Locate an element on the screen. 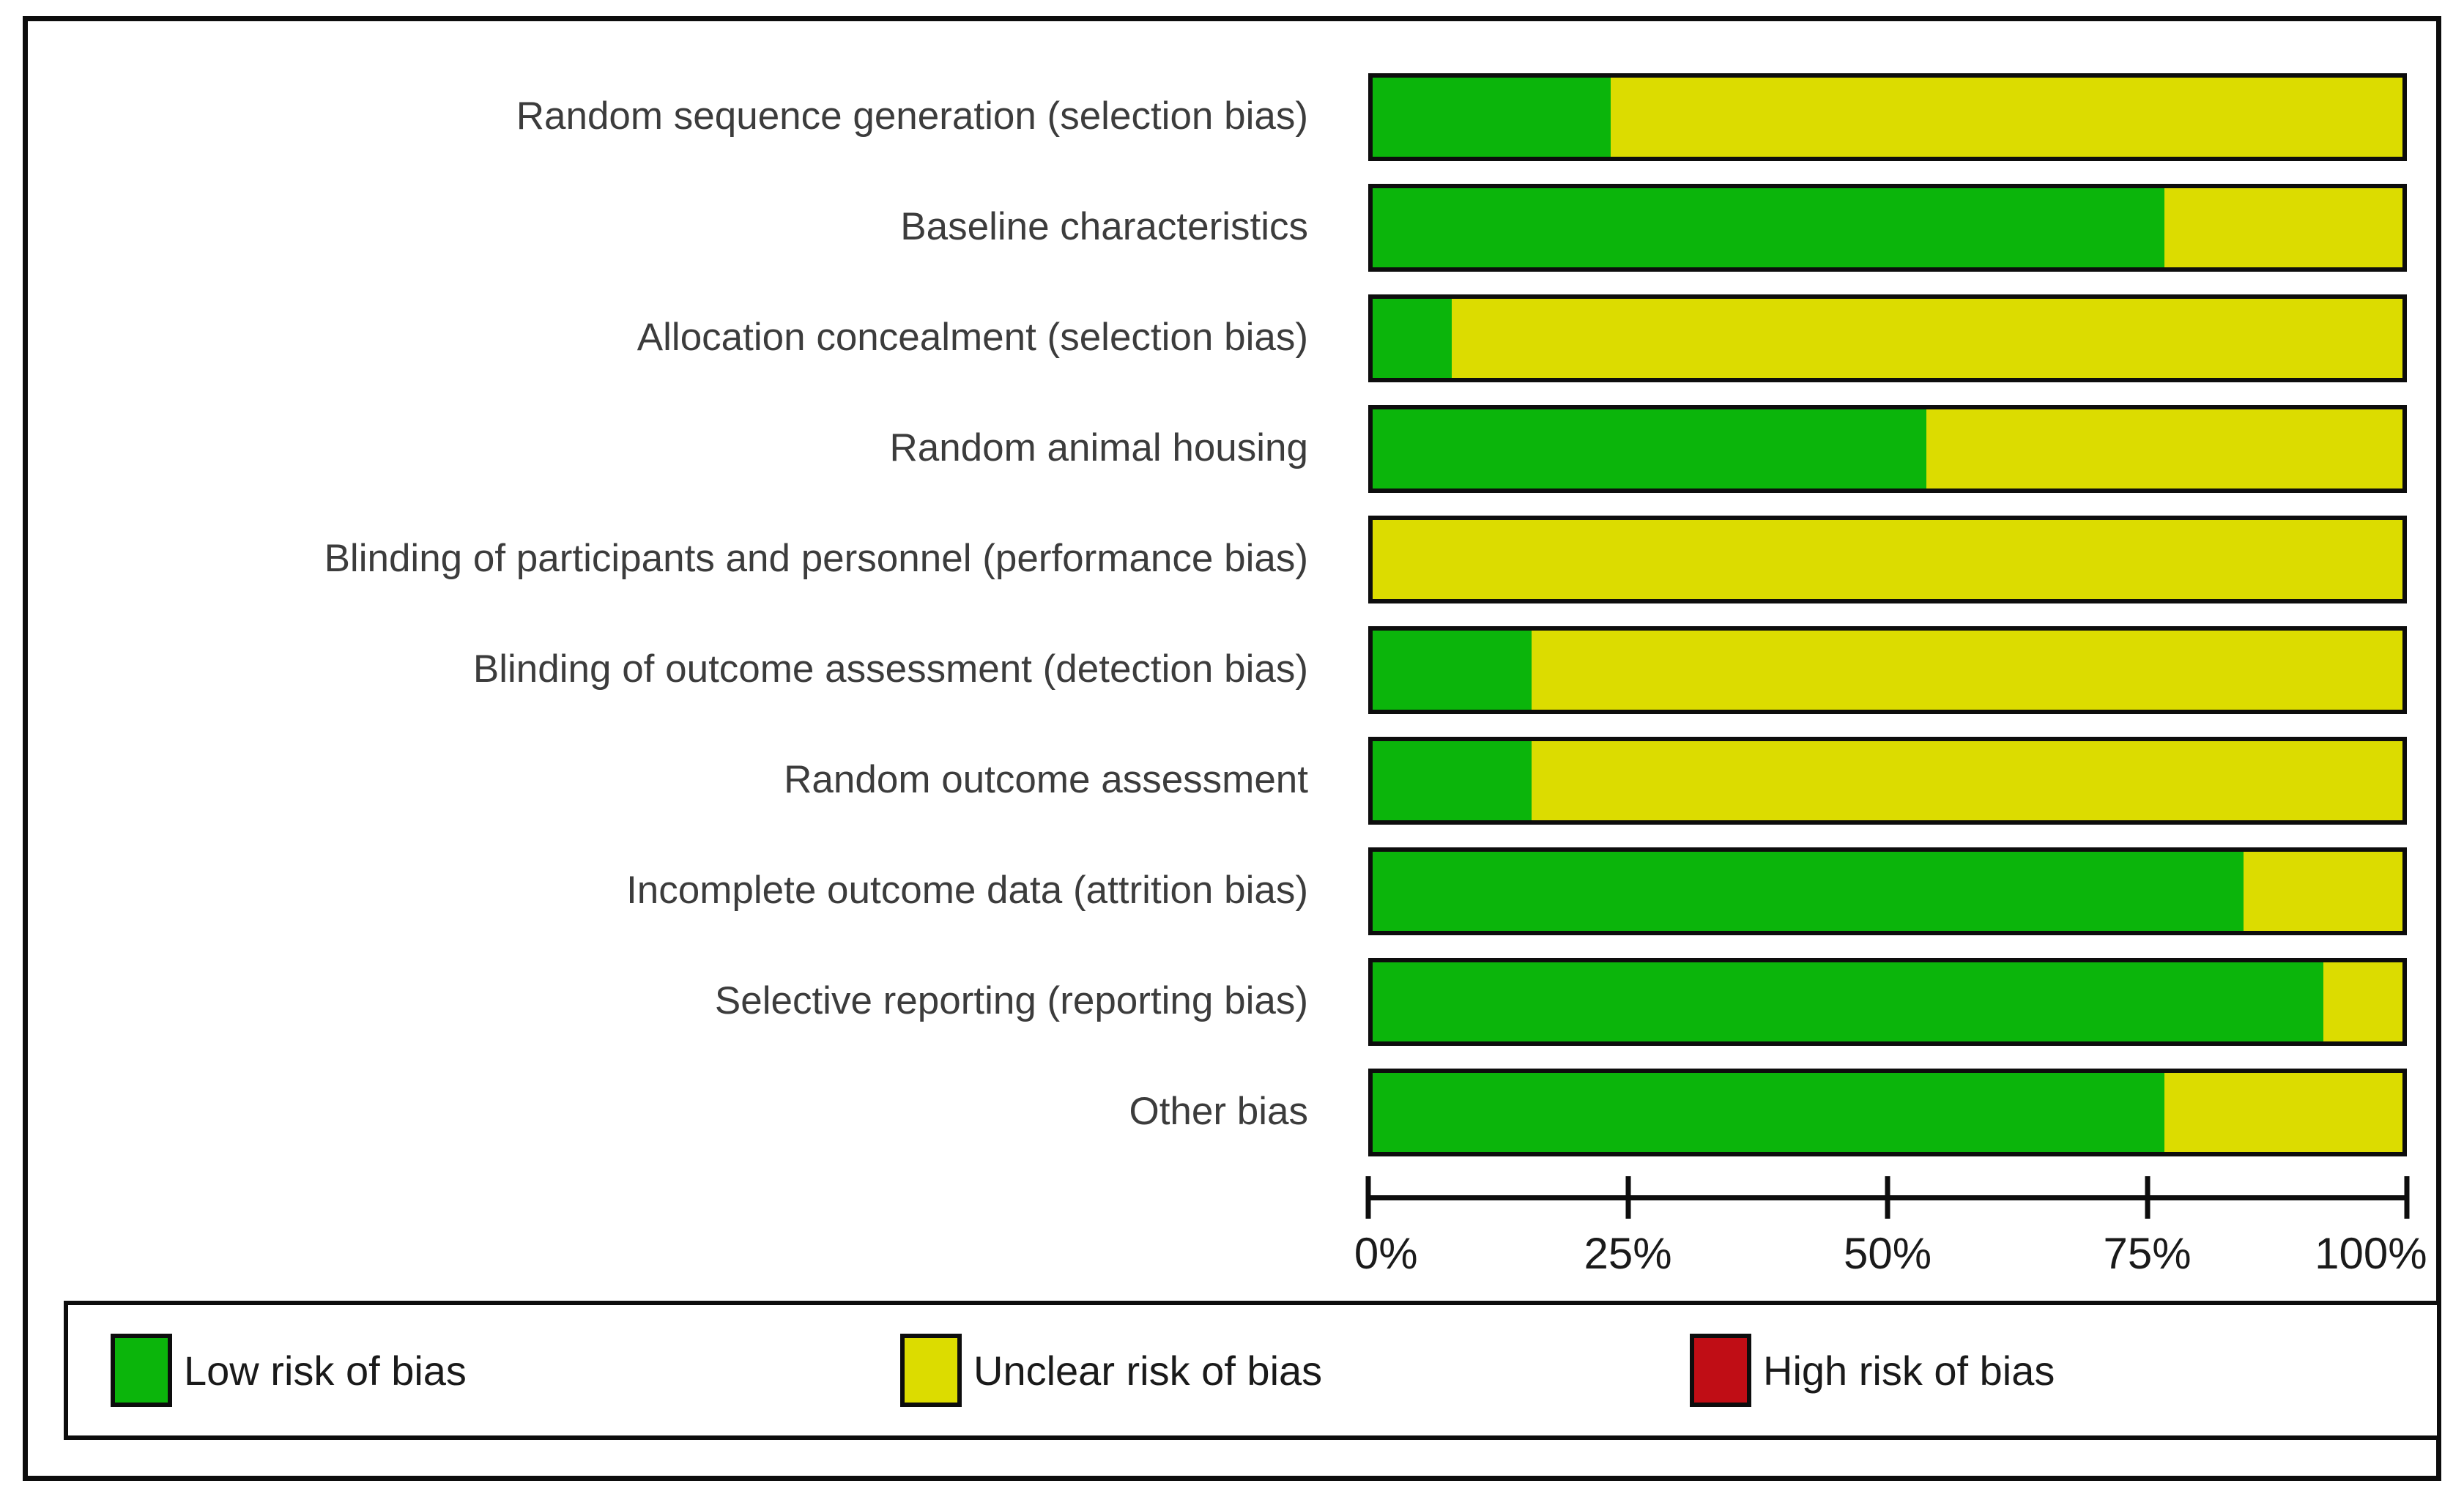  chart-row: Other bias is located at coordinates (1232, 1112).